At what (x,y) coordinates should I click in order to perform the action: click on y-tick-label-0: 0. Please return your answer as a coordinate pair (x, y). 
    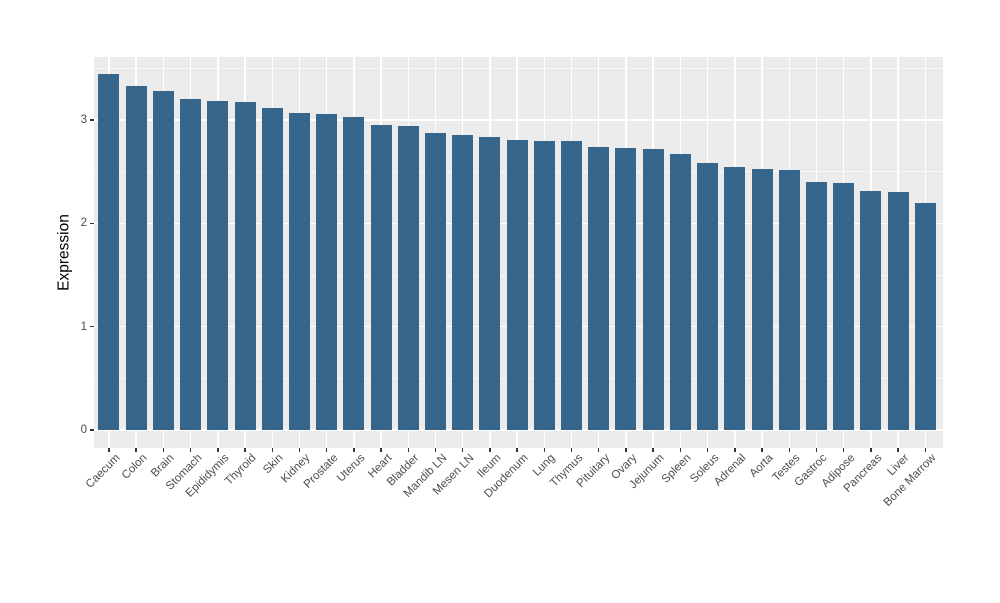
    Looking at the image, I should click on (83, 430).